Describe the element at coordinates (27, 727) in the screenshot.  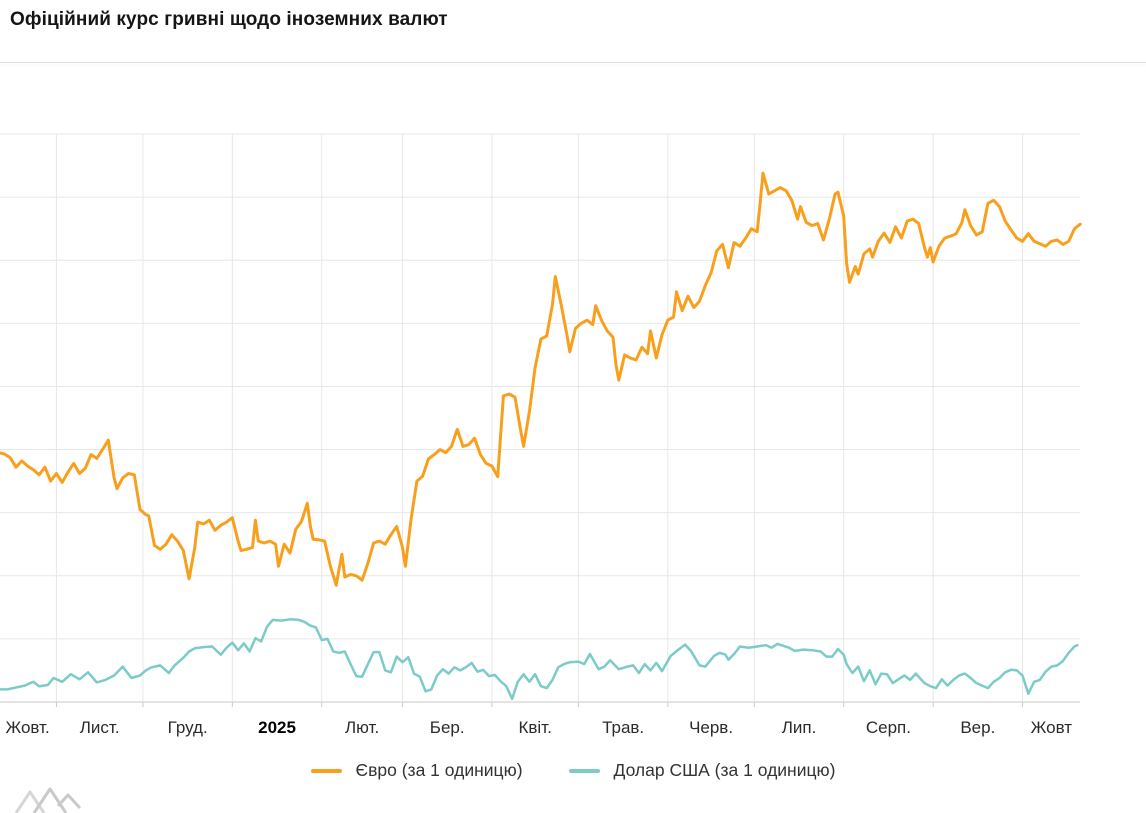
I see `x-tick-label: Жовт.` at that location.